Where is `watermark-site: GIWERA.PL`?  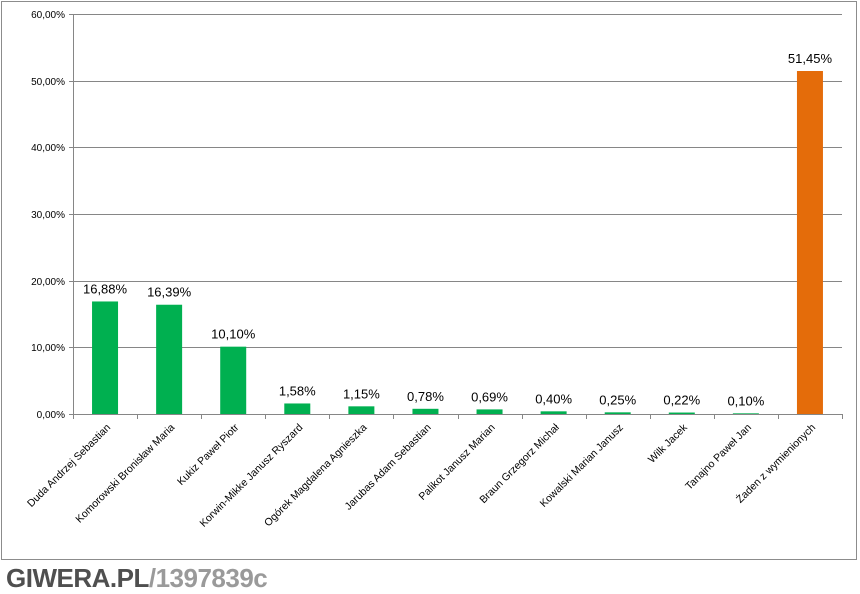 watermark-site: GIWERA.PL is located at coordinates (77, 578).